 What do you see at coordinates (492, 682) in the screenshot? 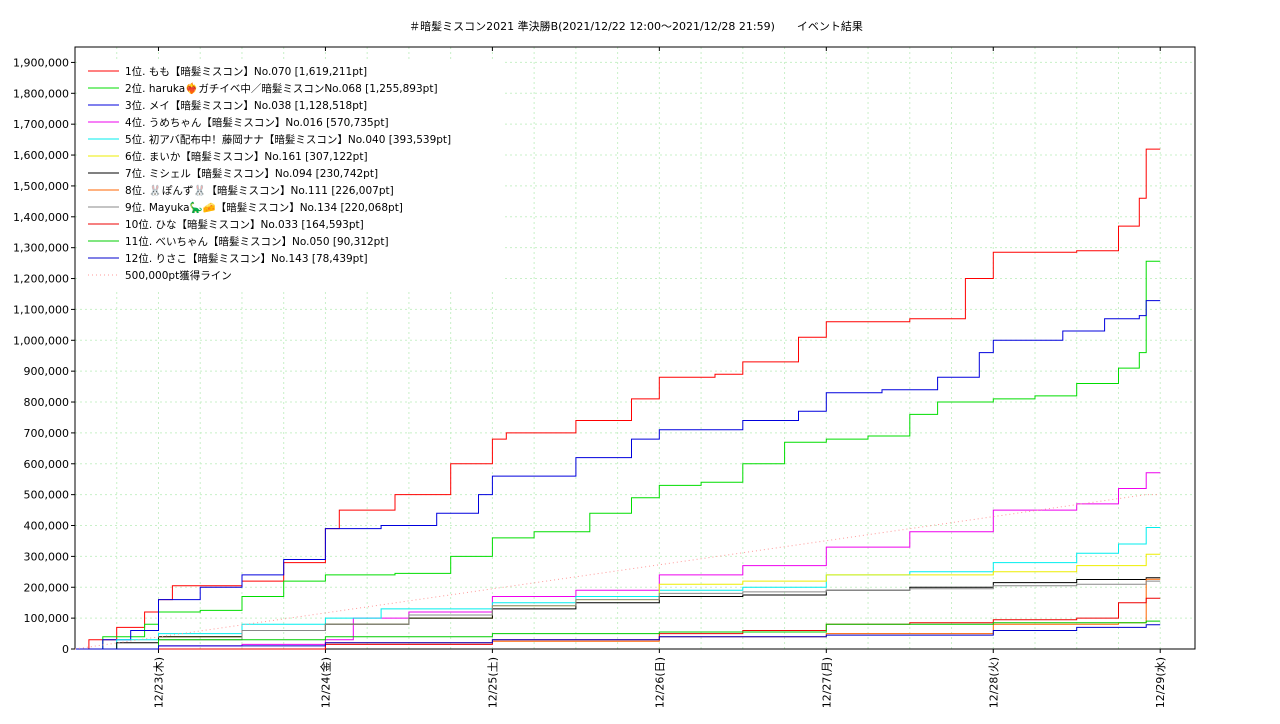
I see `x-tick-label: 12/25(土)` at bounding box center [492, 682].